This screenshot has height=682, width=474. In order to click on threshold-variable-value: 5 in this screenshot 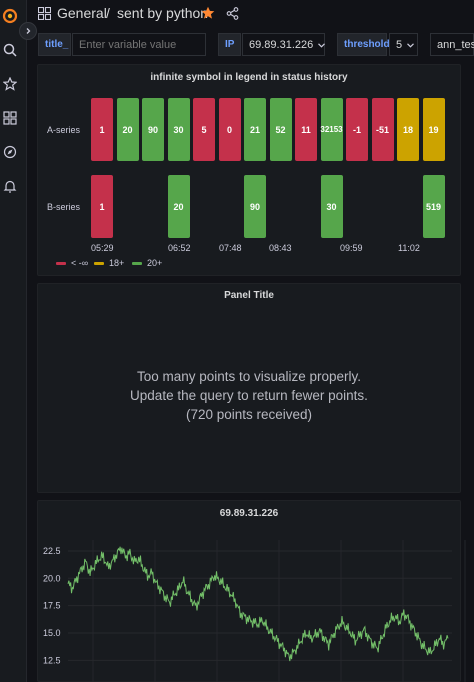, I will do `click(399, 44)`.